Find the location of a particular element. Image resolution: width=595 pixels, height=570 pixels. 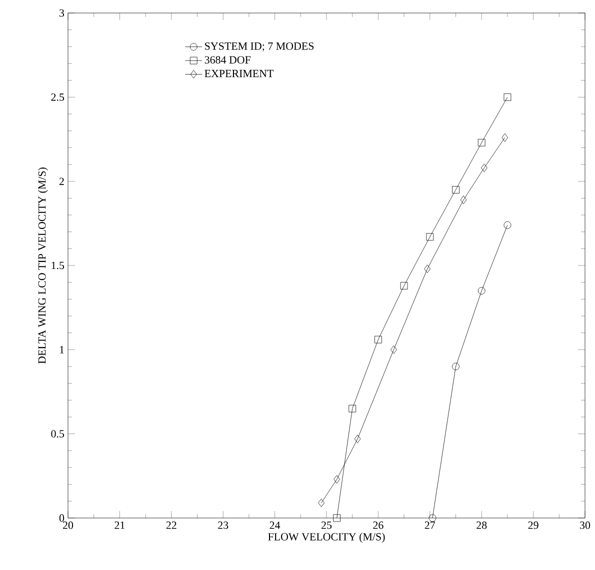

x-tick-label: 29 is located at coordinates (533, 525).